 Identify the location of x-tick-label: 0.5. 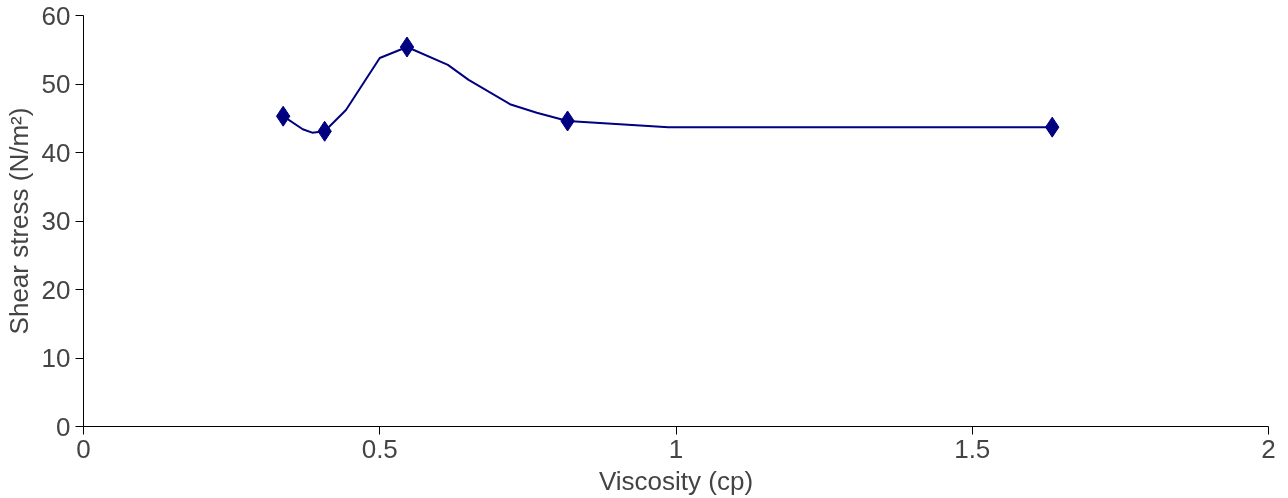
(379, 448).